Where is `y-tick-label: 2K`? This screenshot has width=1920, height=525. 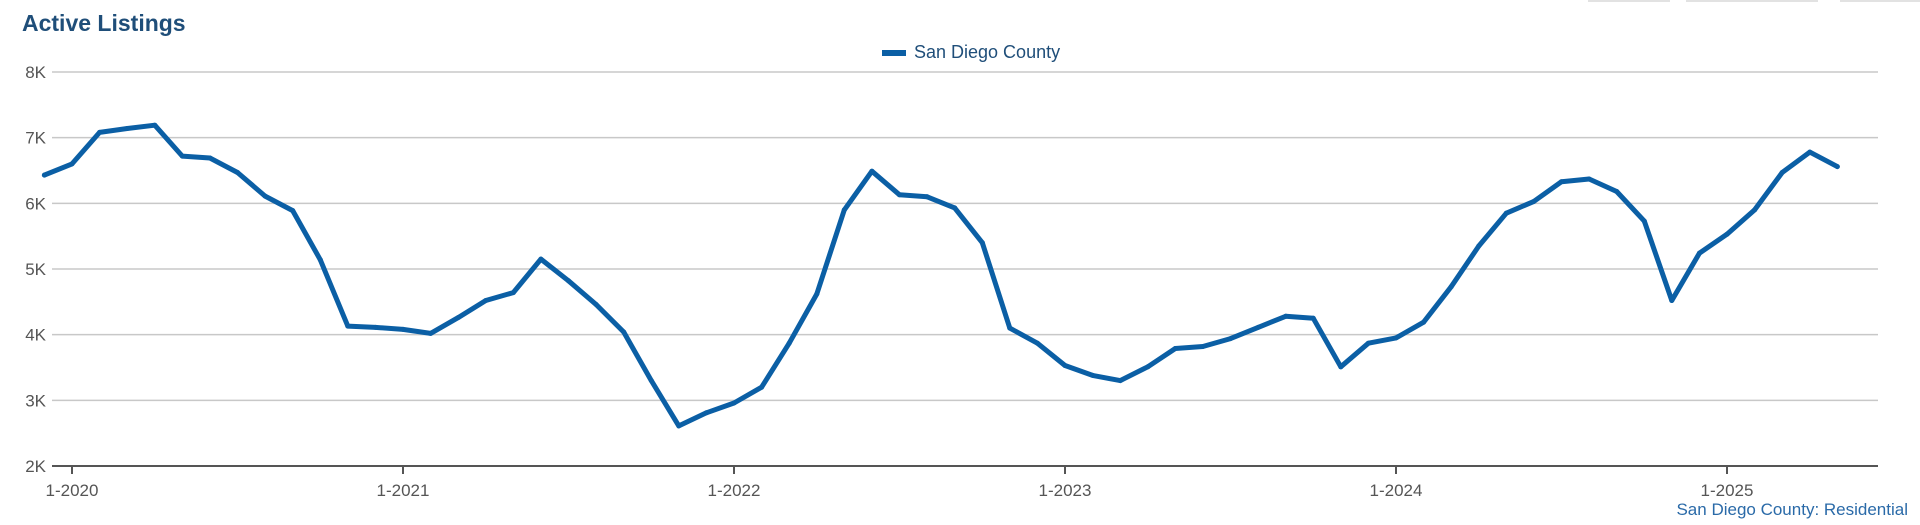
y-tick-label: 2K is located at coordinates (35, 466).